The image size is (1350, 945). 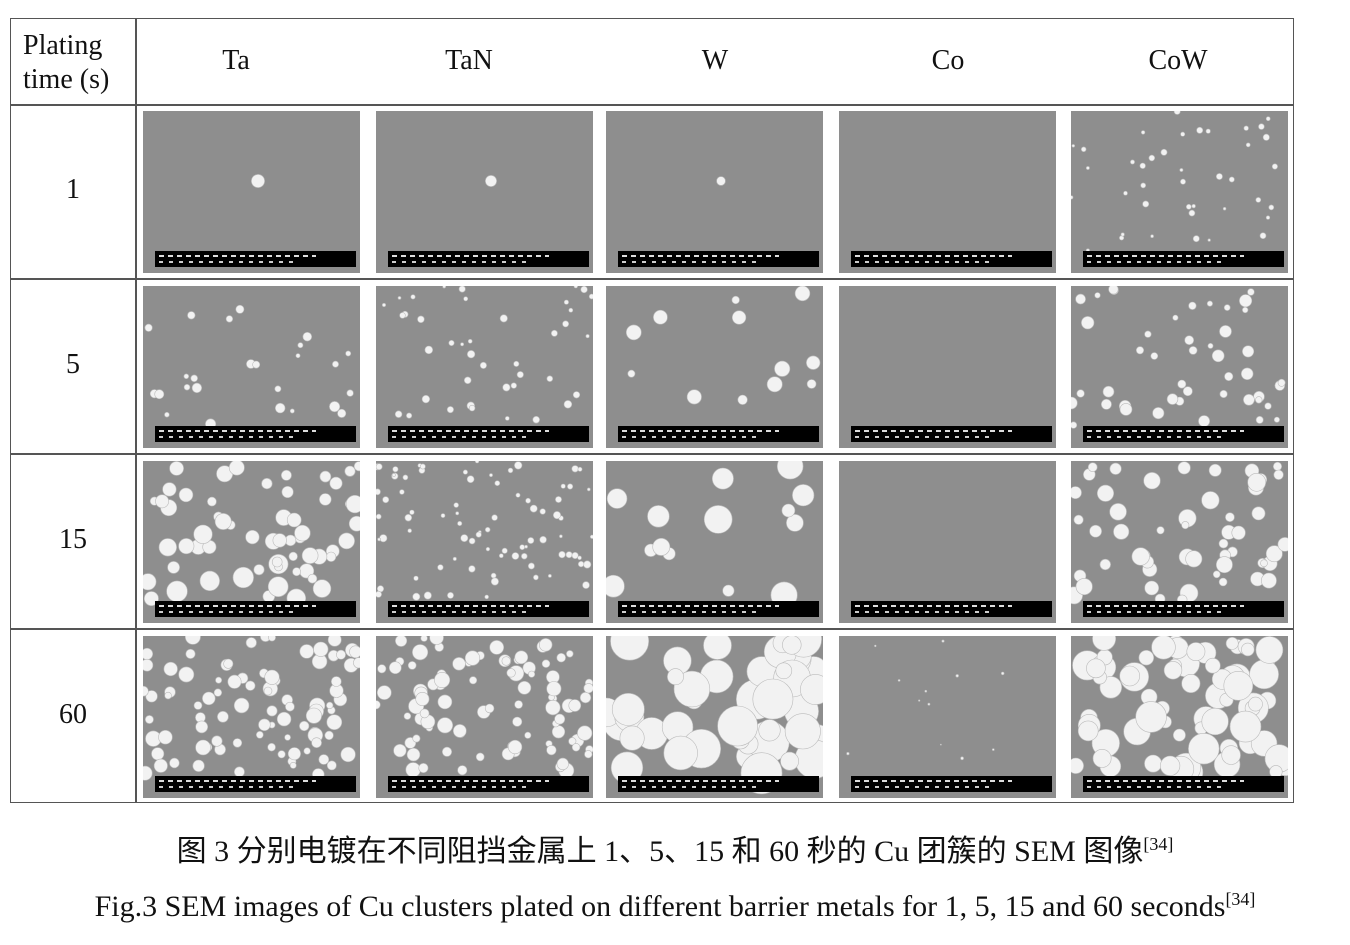 I want to click on sem-image-co-15s, so click(x=947, y=542).